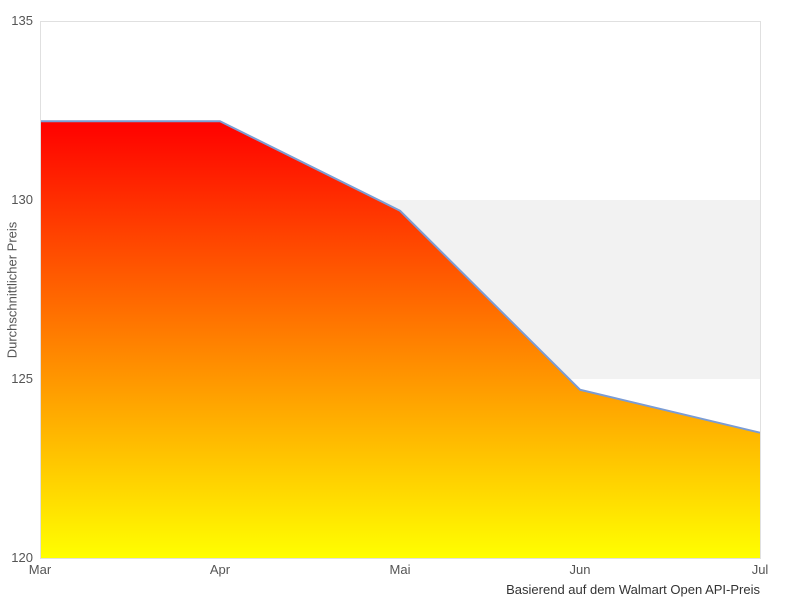 The height and width of the screenshot is (600, 800). Describe the element at coordinates (22, 378) in the screenshot. I see `y-tick-label: 125` at that location.